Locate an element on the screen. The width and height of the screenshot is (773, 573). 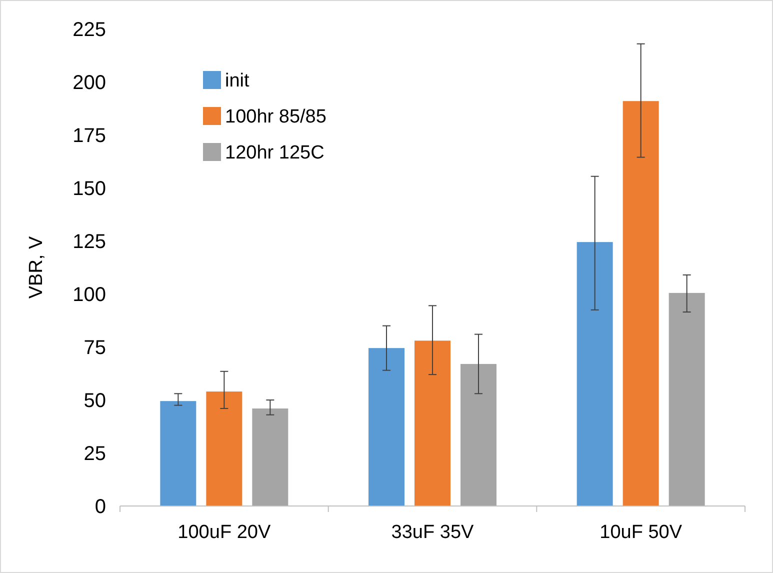
x-tick-label: 100uF 20V is located at coordinates (224, 532).